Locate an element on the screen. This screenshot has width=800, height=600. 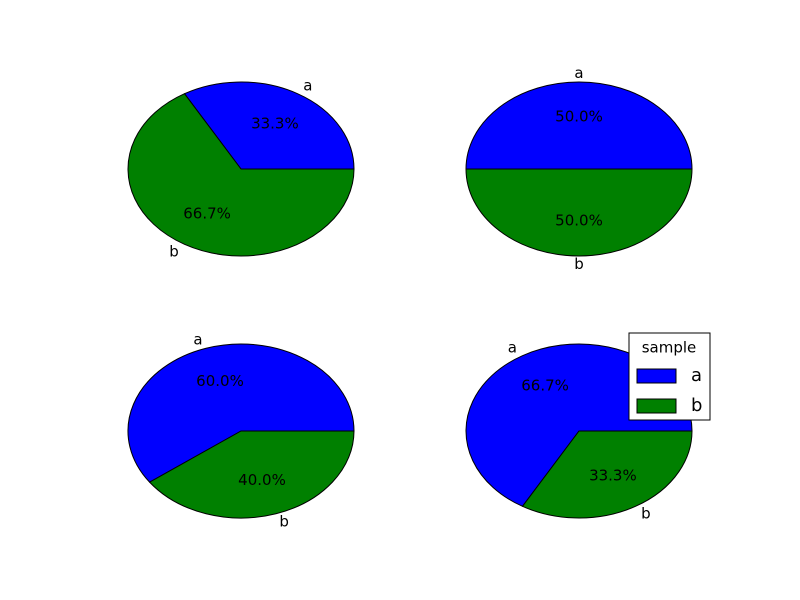
legend-label-b: b is located at coordinates (696, 405).